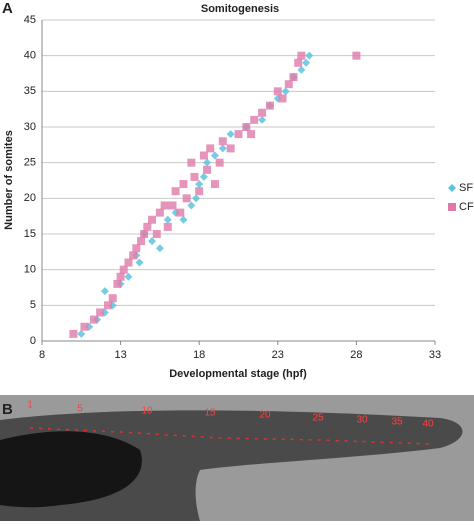  I want to click on y-tick-label: 30, so click(30, 127).